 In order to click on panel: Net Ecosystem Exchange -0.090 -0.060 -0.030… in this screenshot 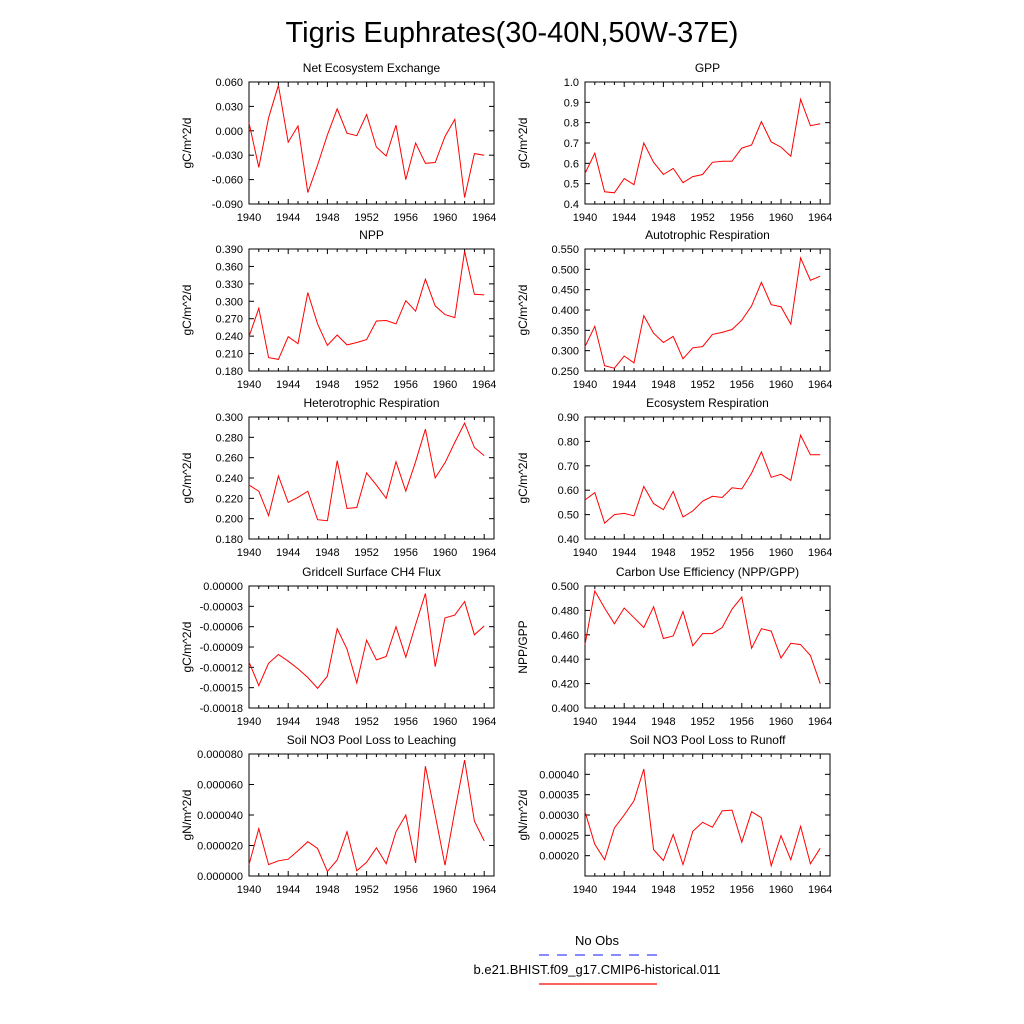, I will do `click(338, 142)`.